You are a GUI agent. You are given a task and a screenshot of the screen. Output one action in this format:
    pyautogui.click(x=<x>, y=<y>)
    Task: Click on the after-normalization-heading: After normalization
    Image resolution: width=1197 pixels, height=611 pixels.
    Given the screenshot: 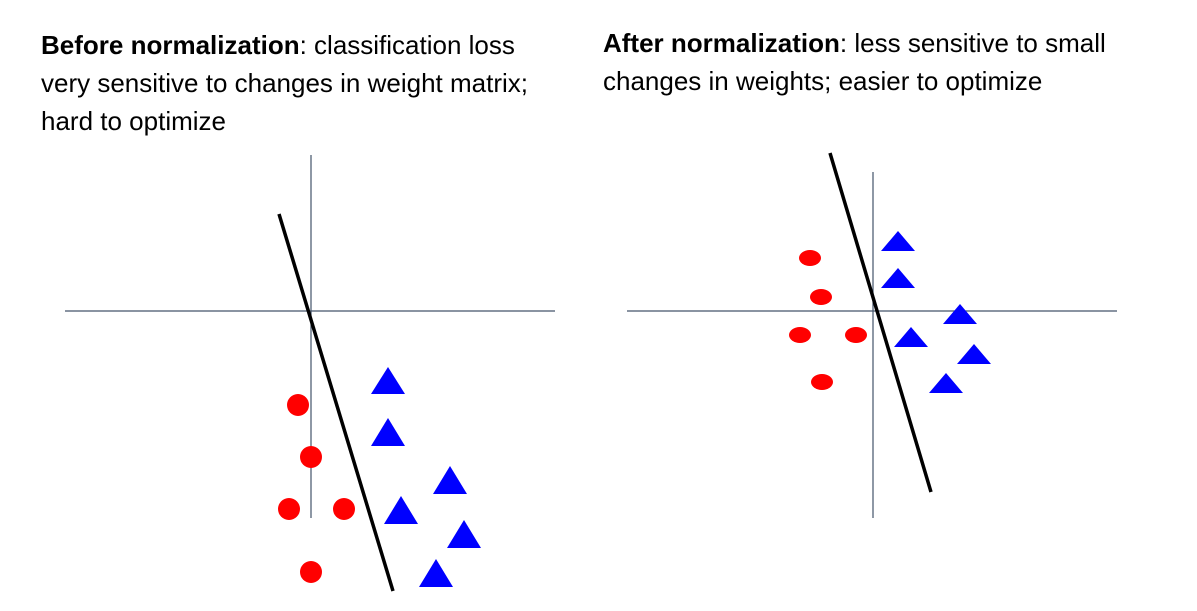 What is the action you would take?
    pyautogui.click(x=721, y=43)
    